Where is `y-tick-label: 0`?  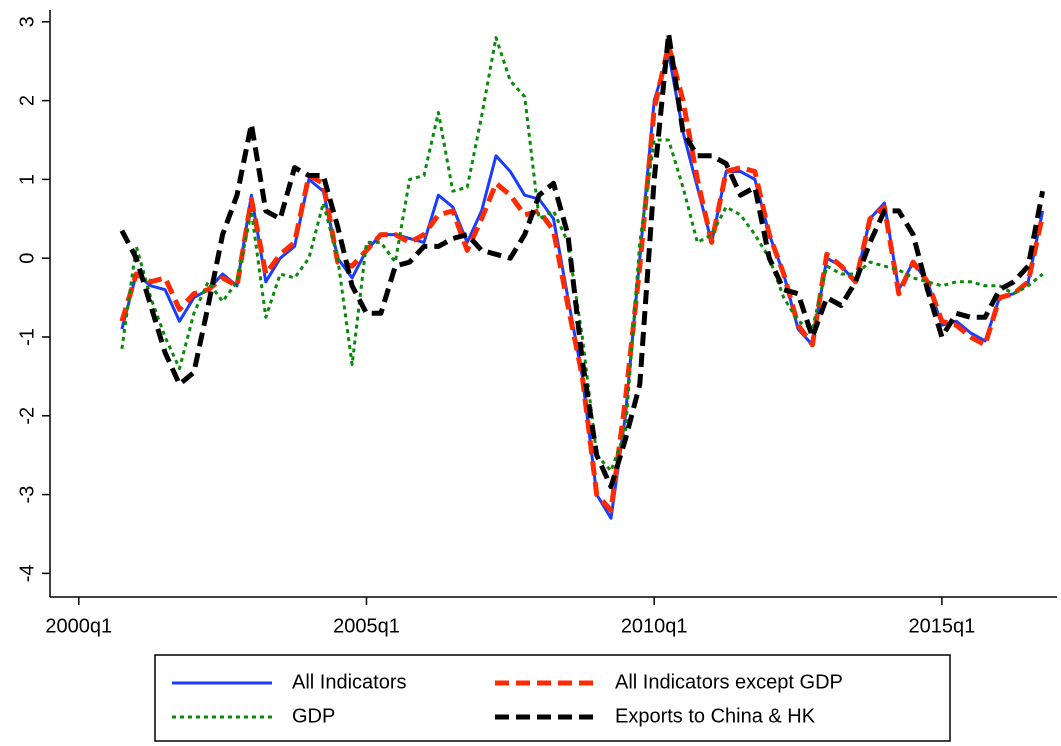
y-tick-label: 0 is located at coordinates (27, 258).